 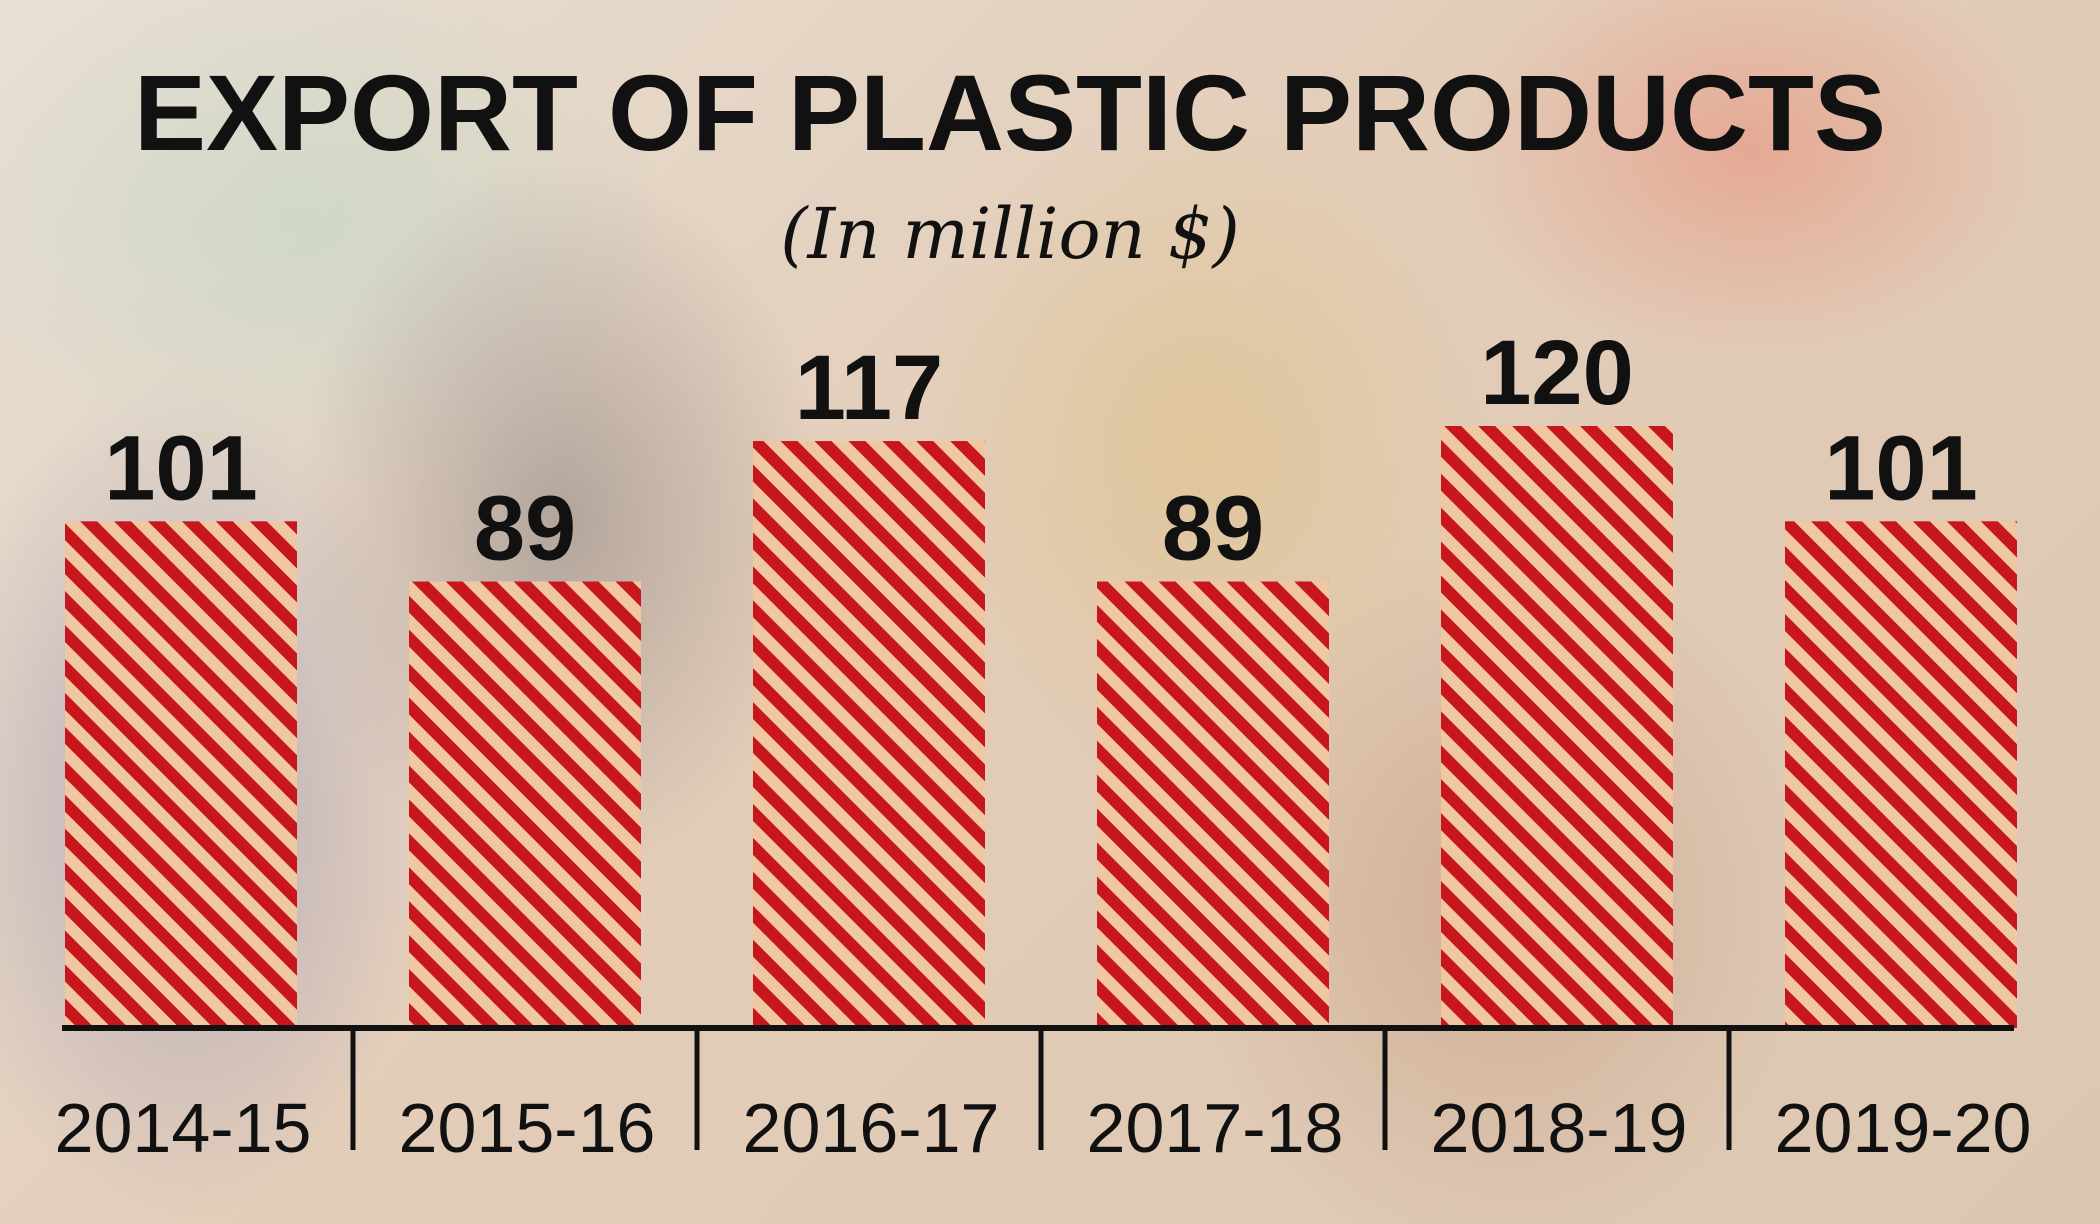 What do you see at coordinates (527, 1128) in the screenshot?
I see `x-tick-label-2015-16: 2015-16` at bounding box center [527, 1128].